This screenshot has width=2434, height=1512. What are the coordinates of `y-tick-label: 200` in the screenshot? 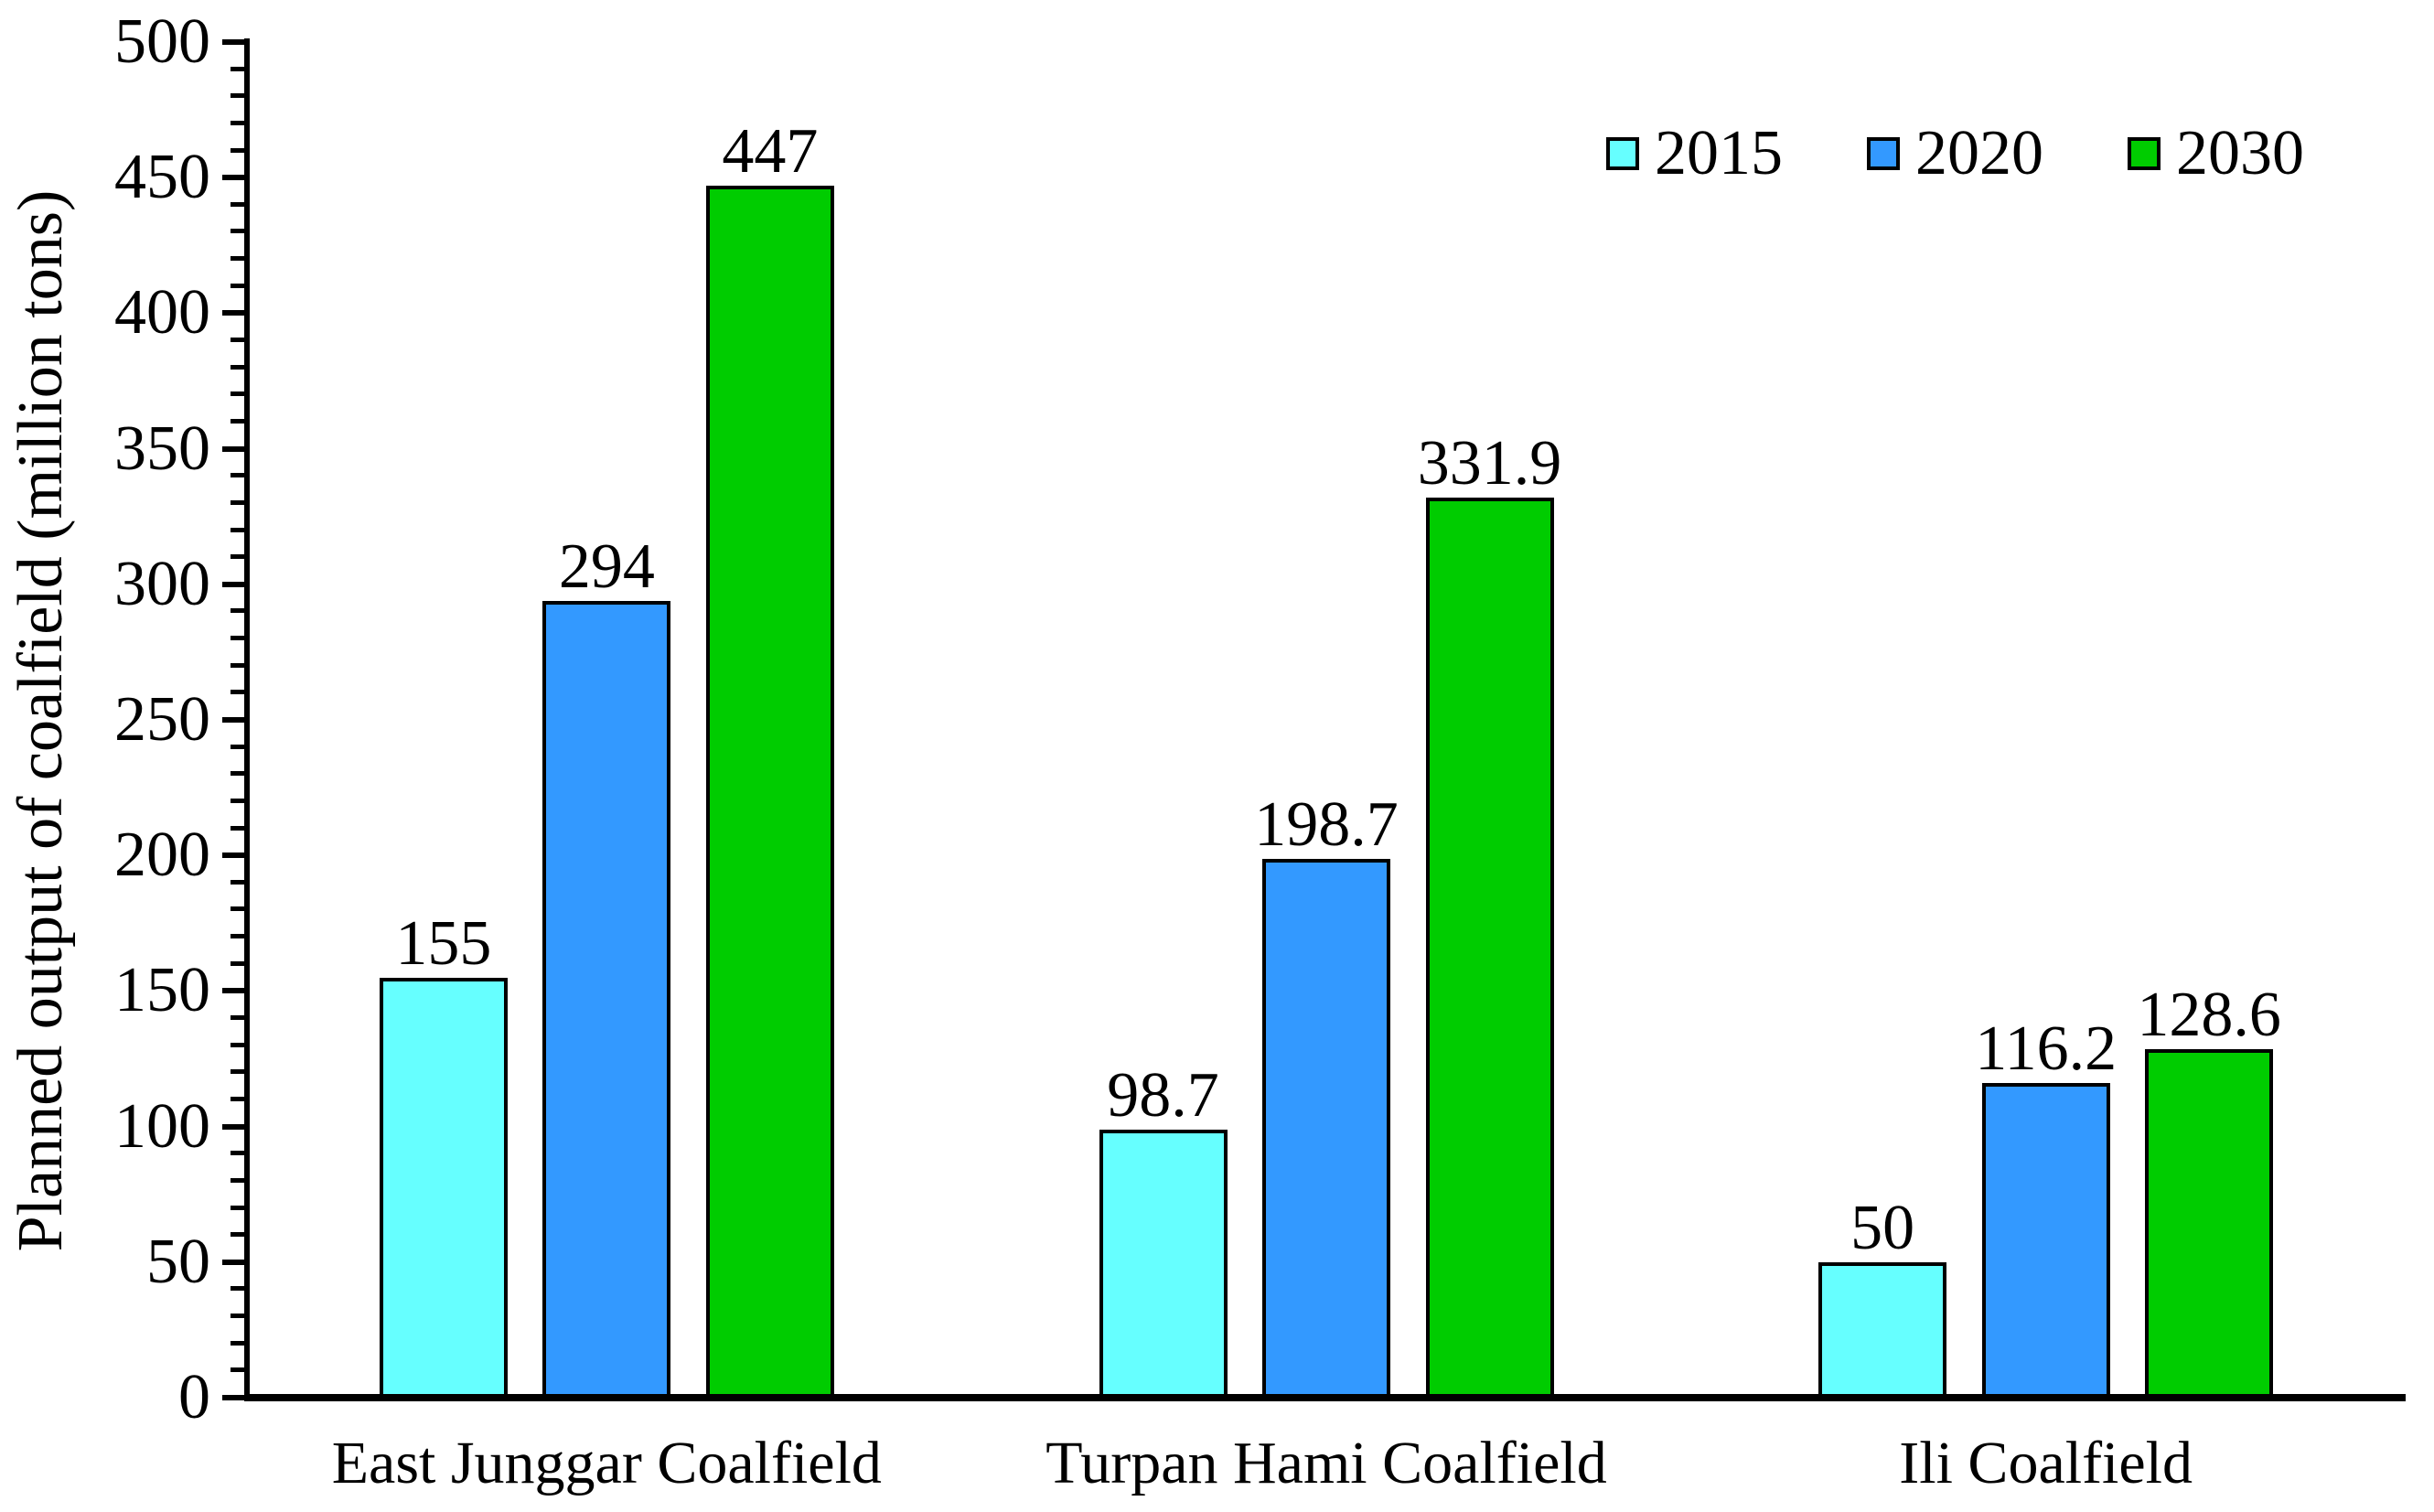 It's located at (162, 855).